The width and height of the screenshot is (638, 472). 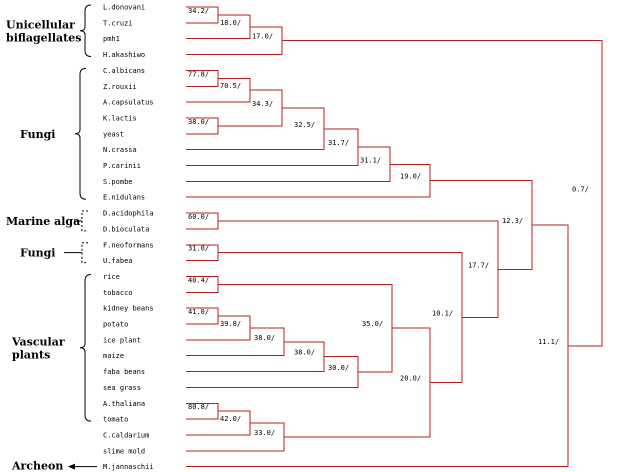 I want to click on taxon-c-caldarium: C.caldarium, so click(x=126, y=435).